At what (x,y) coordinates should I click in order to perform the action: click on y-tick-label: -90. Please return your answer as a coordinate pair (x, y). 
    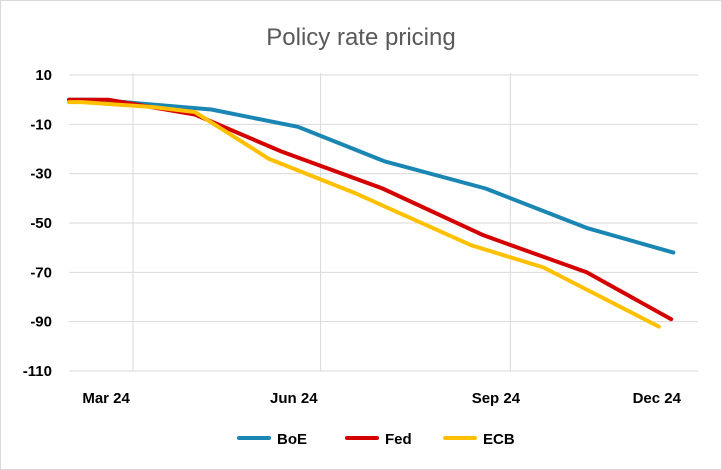
    Looking at the image, I should click on (41, 322).